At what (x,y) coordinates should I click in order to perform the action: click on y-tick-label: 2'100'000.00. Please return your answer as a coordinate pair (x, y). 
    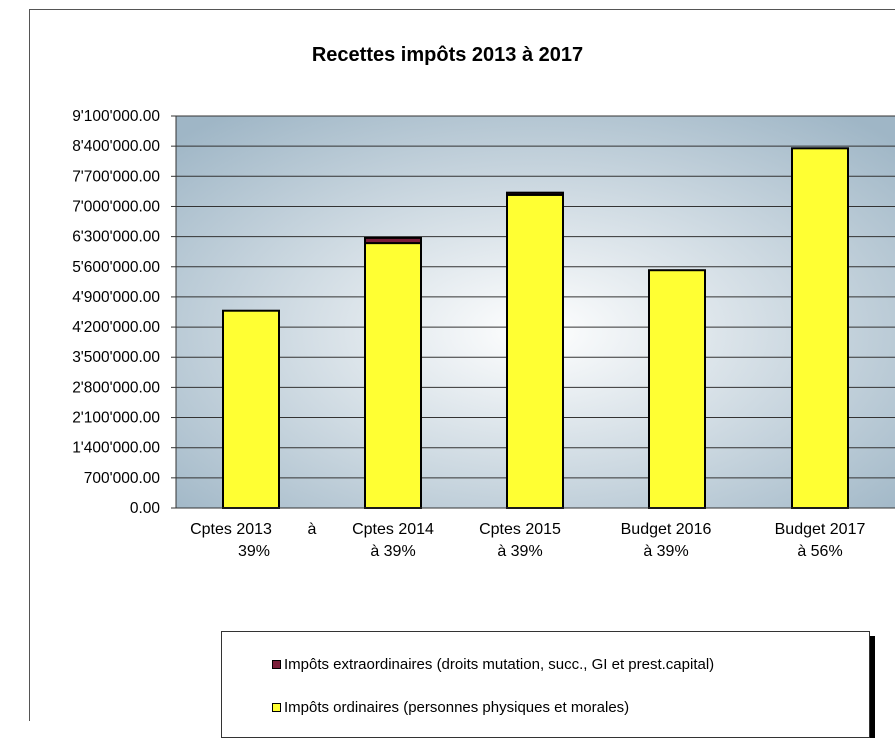
    Looking at the image, I should click on (116, 418).